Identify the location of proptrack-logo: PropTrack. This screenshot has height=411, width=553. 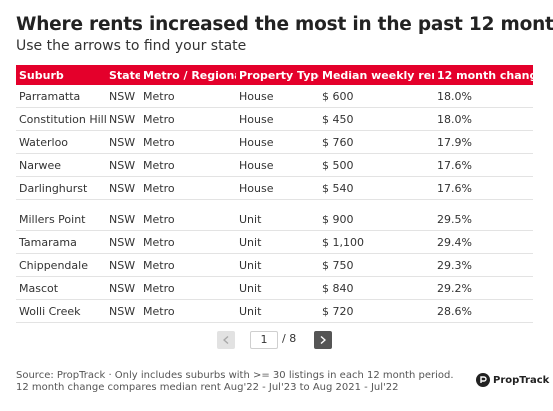
(512, 380).